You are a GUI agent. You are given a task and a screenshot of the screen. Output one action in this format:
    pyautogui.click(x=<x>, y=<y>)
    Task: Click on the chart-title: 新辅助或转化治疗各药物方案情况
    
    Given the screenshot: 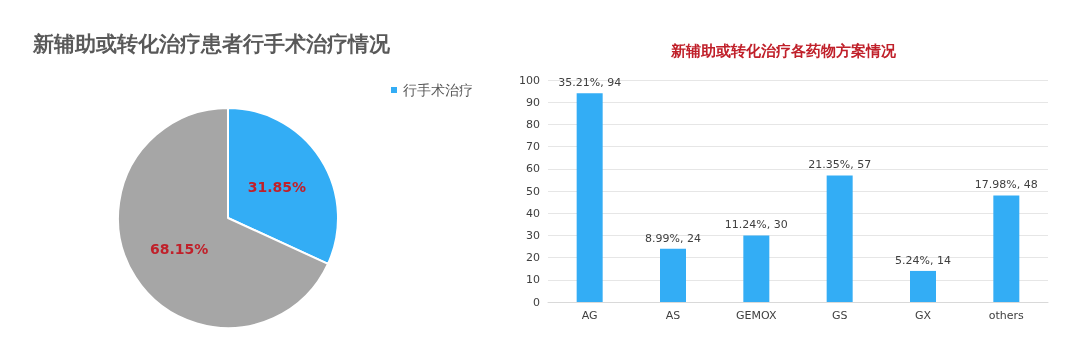 What is the action you would take?
    pyautogui.click(x=783, y=50)
    